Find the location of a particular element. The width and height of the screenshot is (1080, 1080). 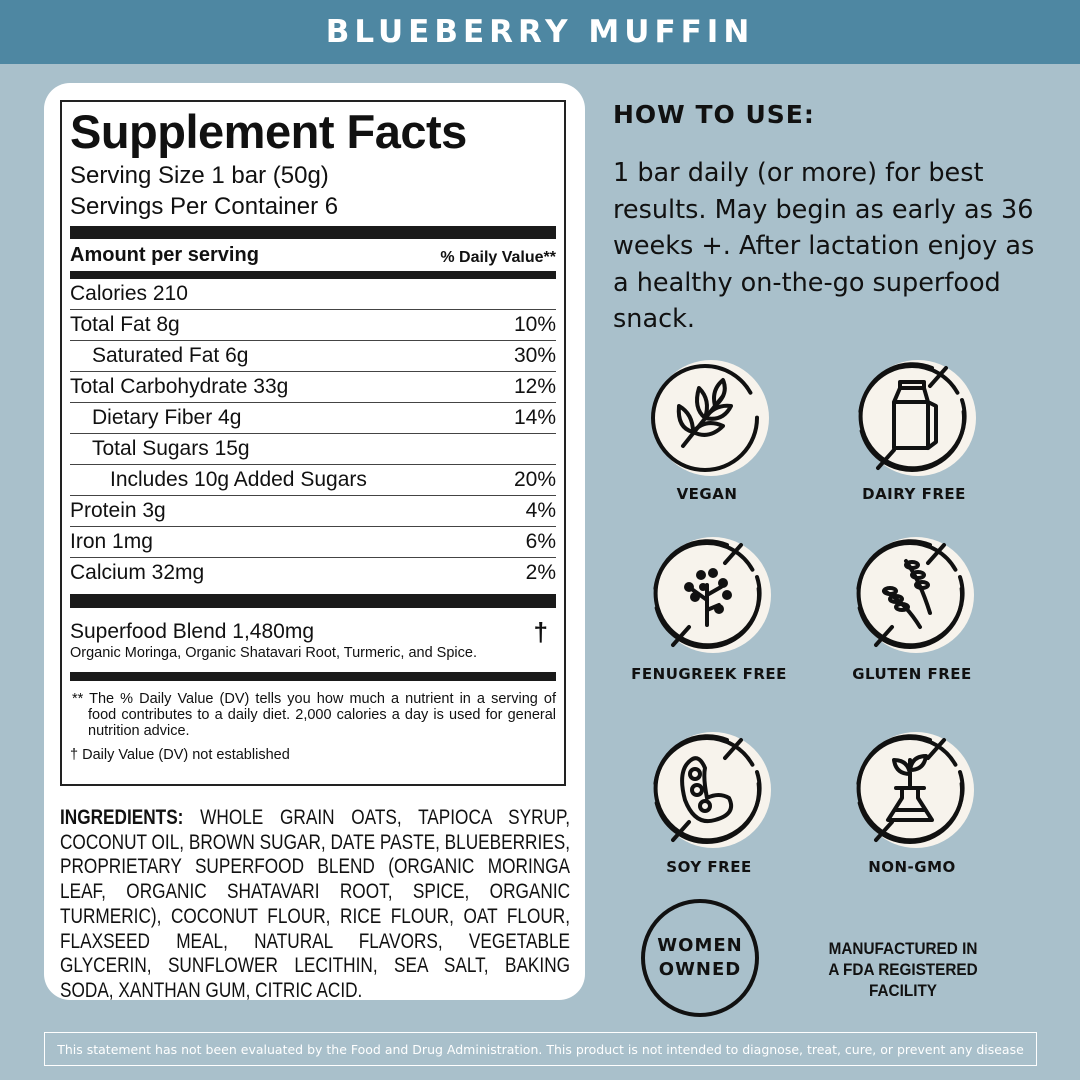

nutrient-label: Calories 210 is located at coordinates (129, 293).